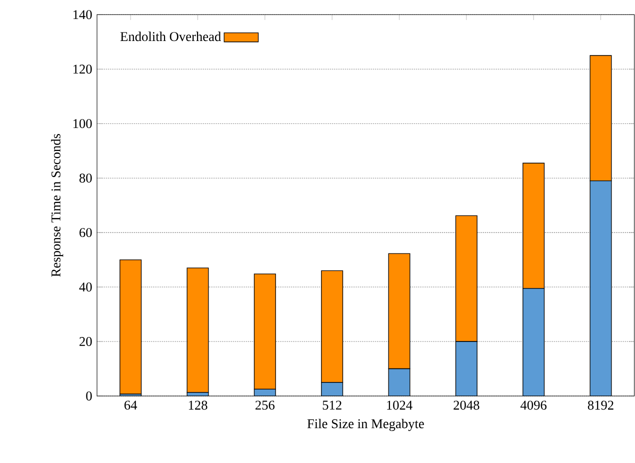 This screenshot has width=635, height=463. Describe the element at coordinates (86, 341) in the screenshot. I see `y-tick-label: 20` at that location.